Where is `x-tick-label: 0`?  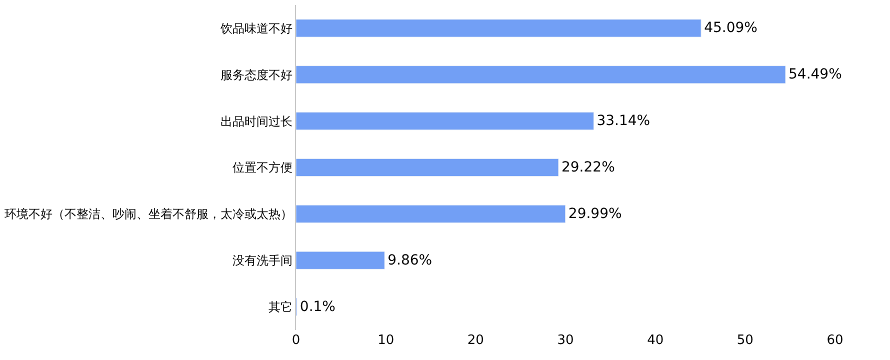 x-tick-label: 0 is located at coordinates (296, 340).